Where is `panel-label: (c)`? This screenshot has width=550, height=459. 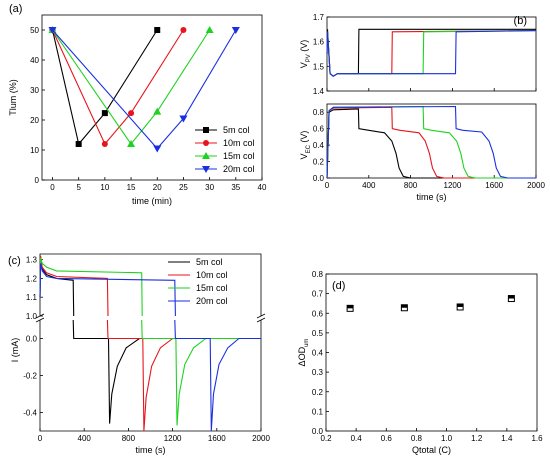 panel-label: (c) is located at coordinates (14, 261).